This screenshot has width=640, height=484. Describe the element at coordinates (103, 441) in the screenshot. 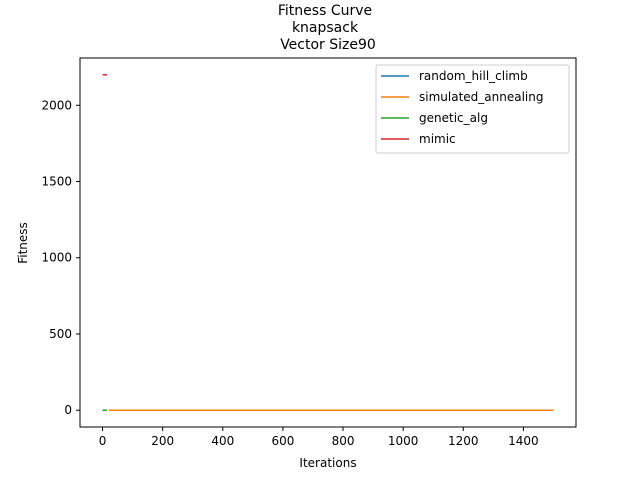

I see `x-tick-label: 0` at that location.